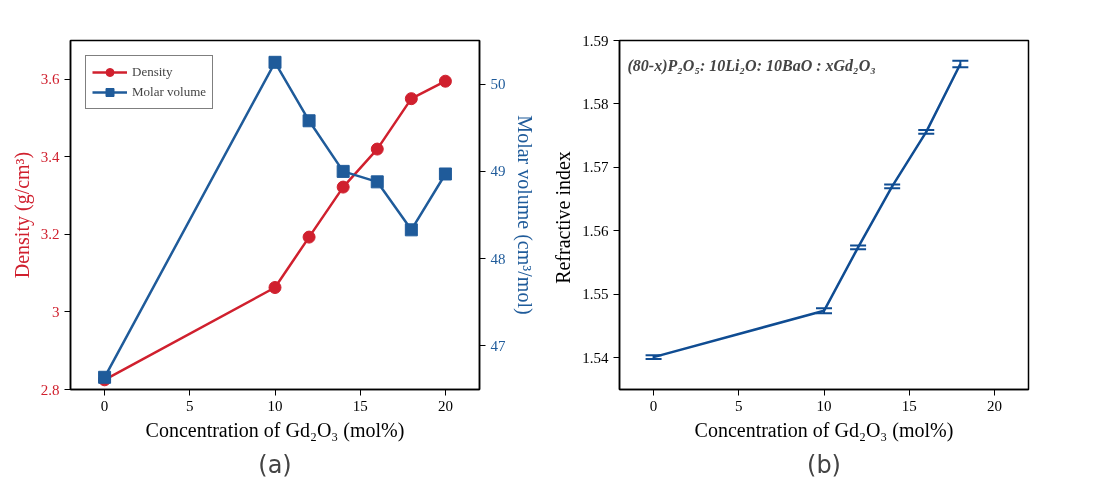  I want to click on y-axis-title: Refractive index, so click(563, 217).